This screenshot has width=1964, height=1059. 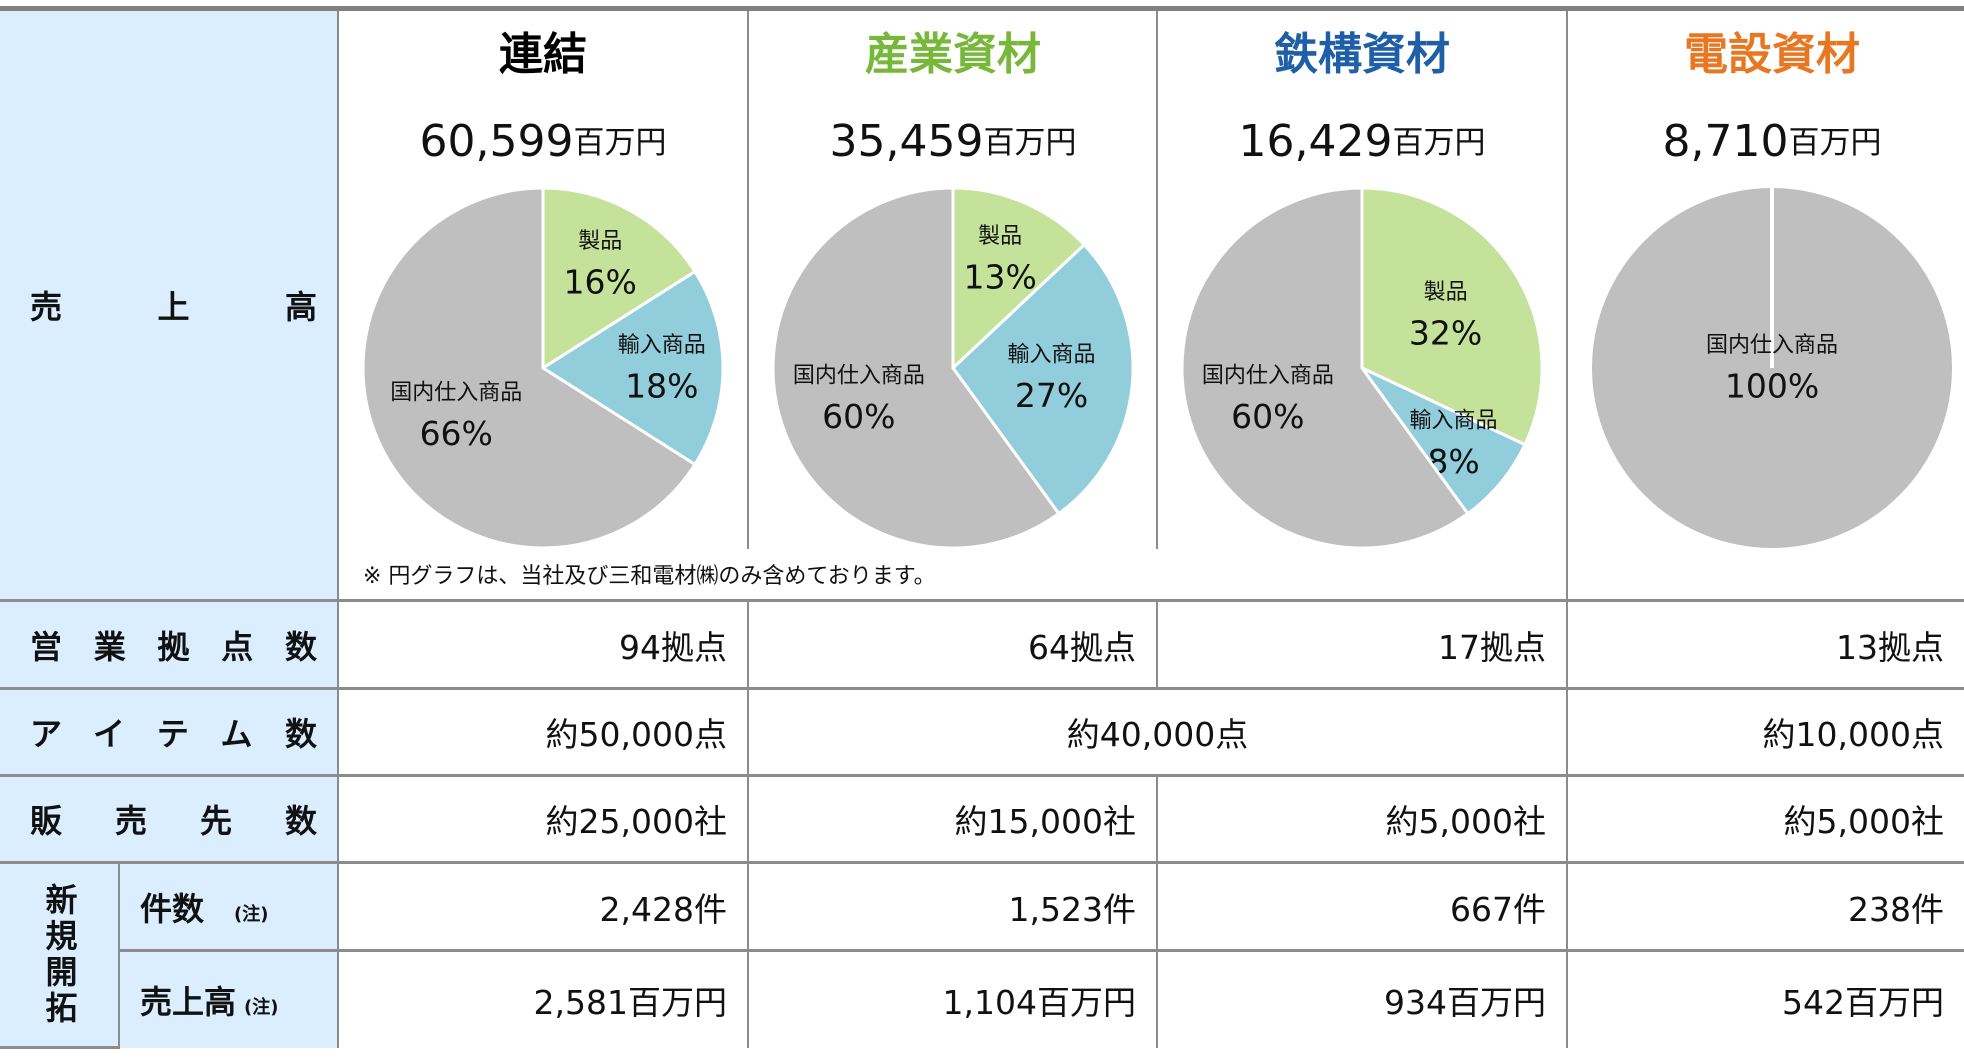 I want to click on sales-value: 8,710, so click(x=1726, y=141).